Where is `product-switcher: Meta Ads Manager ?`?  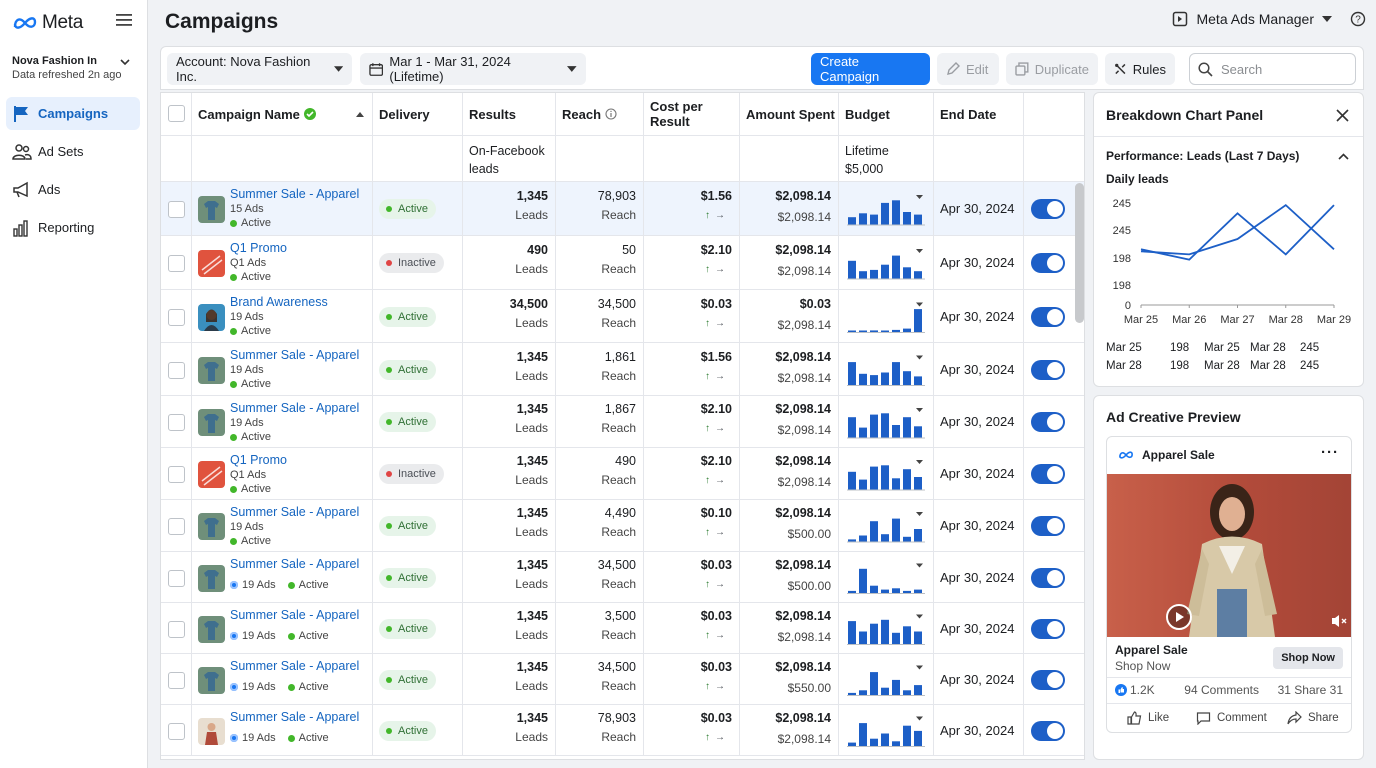 product-switcher: Meta Ads Manager ? is located at coordinates (1269, 19).